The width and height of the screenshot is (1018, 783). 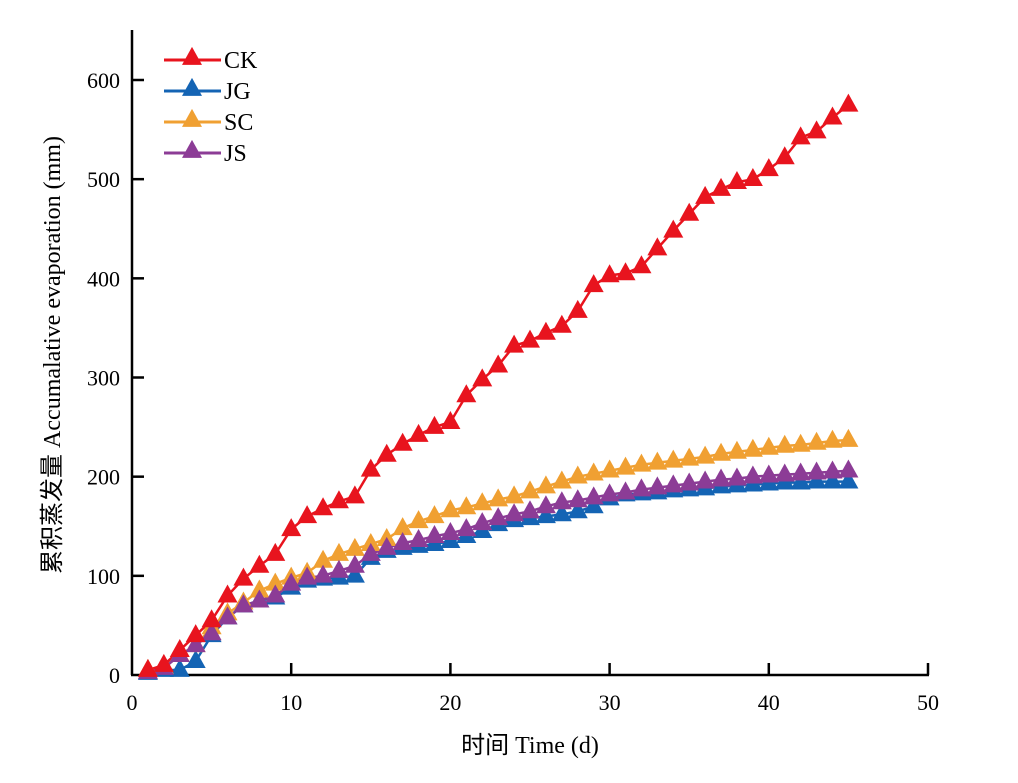 What do you see at coordinates (530, 745) in the screenshot?
I see `x-axis-title: 时间 Time (d)` at bounding box center [530, 745].